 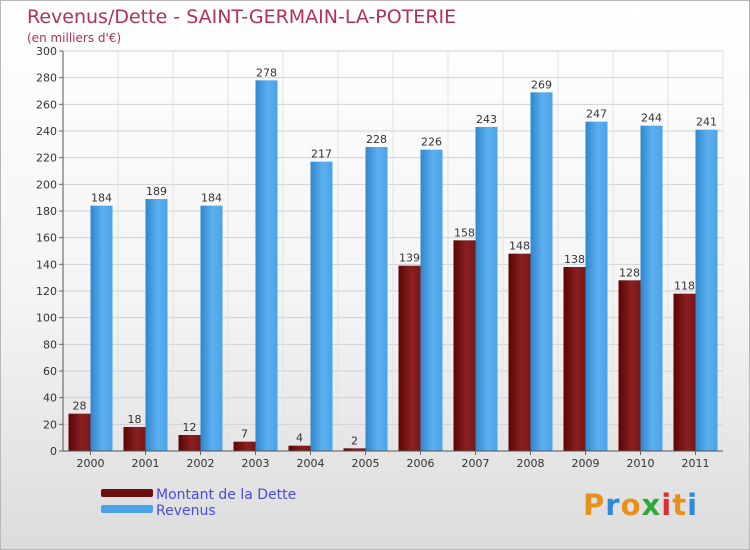 What do you see at coordinates (50, 371) in the screenshot?
I see `y-tick-label: 60` at bounding box center [50, 371].